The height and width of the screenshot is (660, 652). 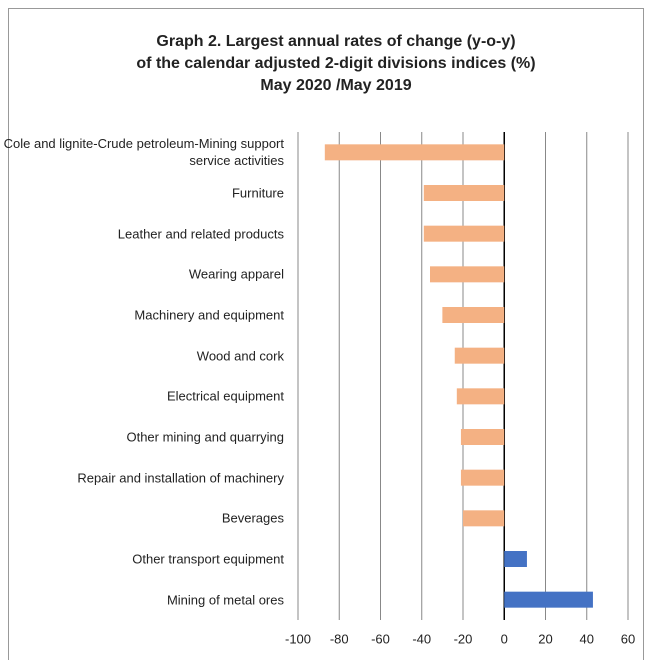 I want to click on y-tick-label: Wood and cork, so click(x=240, y=356).